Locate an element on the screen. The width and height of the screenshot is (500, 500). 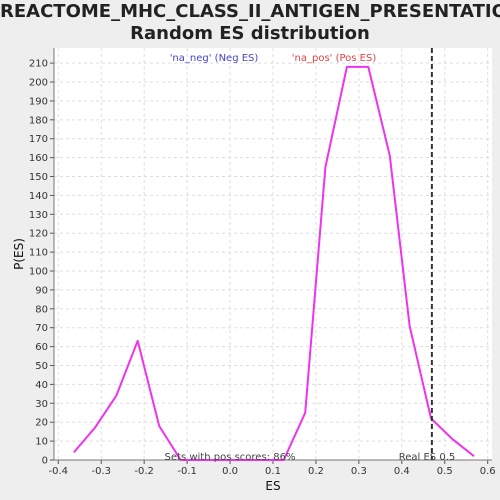
x-tick-label: 0.4 is located at coordinates (402, 471).